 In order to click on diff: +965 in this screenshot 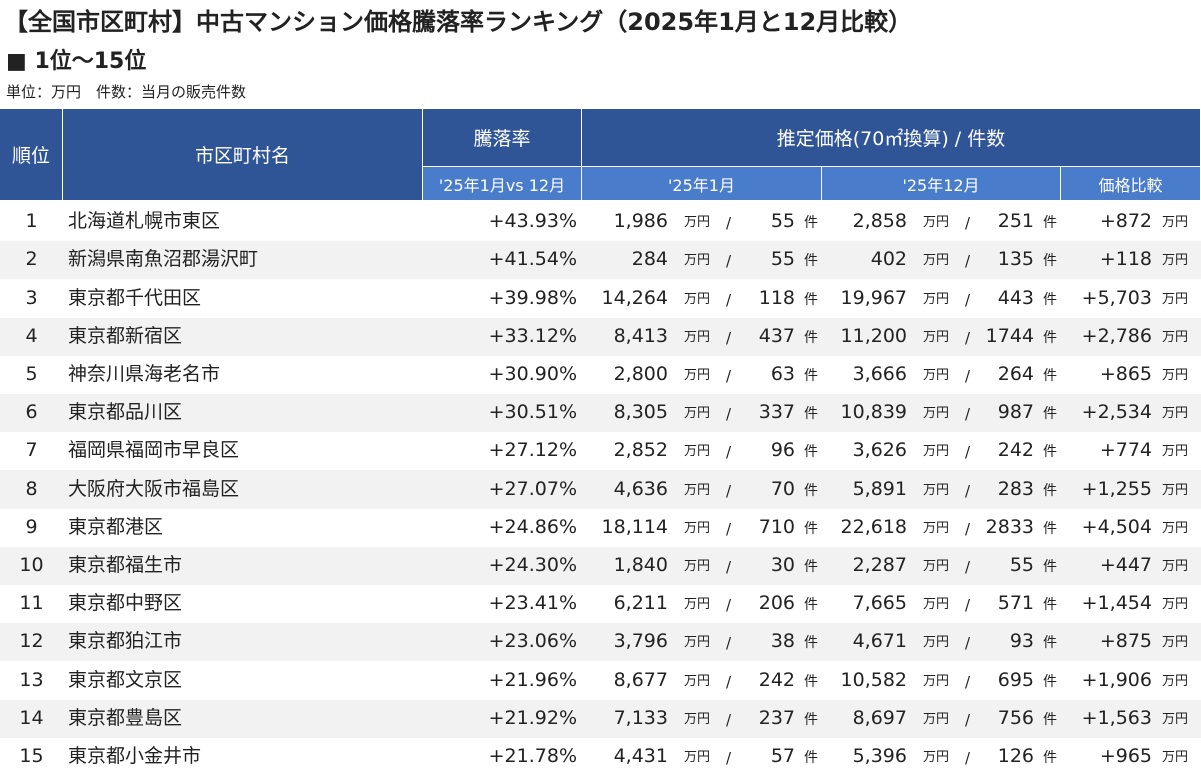, I will do `click(1125, 755)`.